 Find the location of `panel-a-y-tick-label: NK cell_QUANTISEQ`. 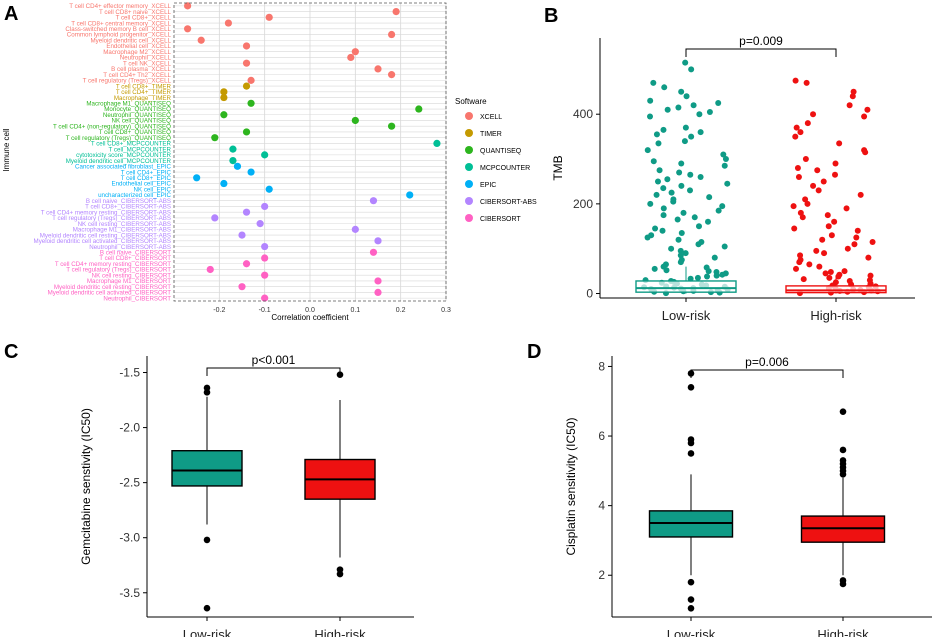

panel-a-y-tick-label: NK cell_QUANTISEQ is located at coordinates (142, 121).